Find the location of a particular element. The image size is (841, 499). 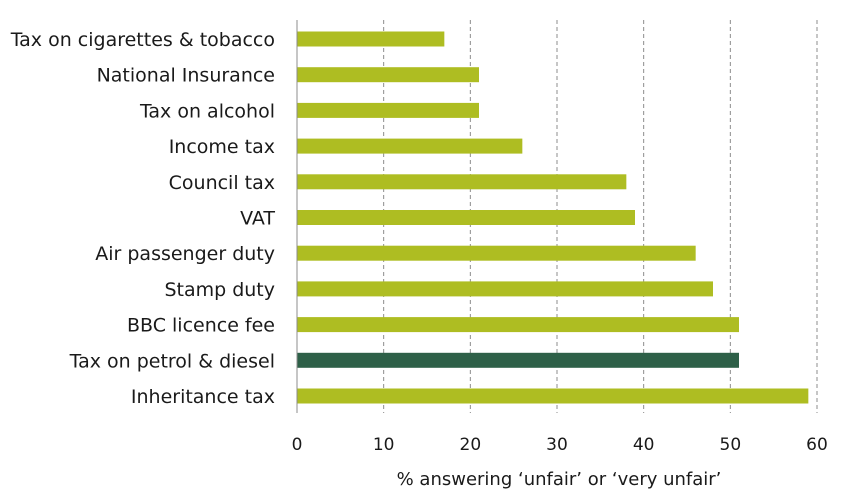

x-tick-labels: 0 10 20 30 40 50 60 is located at coordinates (560, 445).